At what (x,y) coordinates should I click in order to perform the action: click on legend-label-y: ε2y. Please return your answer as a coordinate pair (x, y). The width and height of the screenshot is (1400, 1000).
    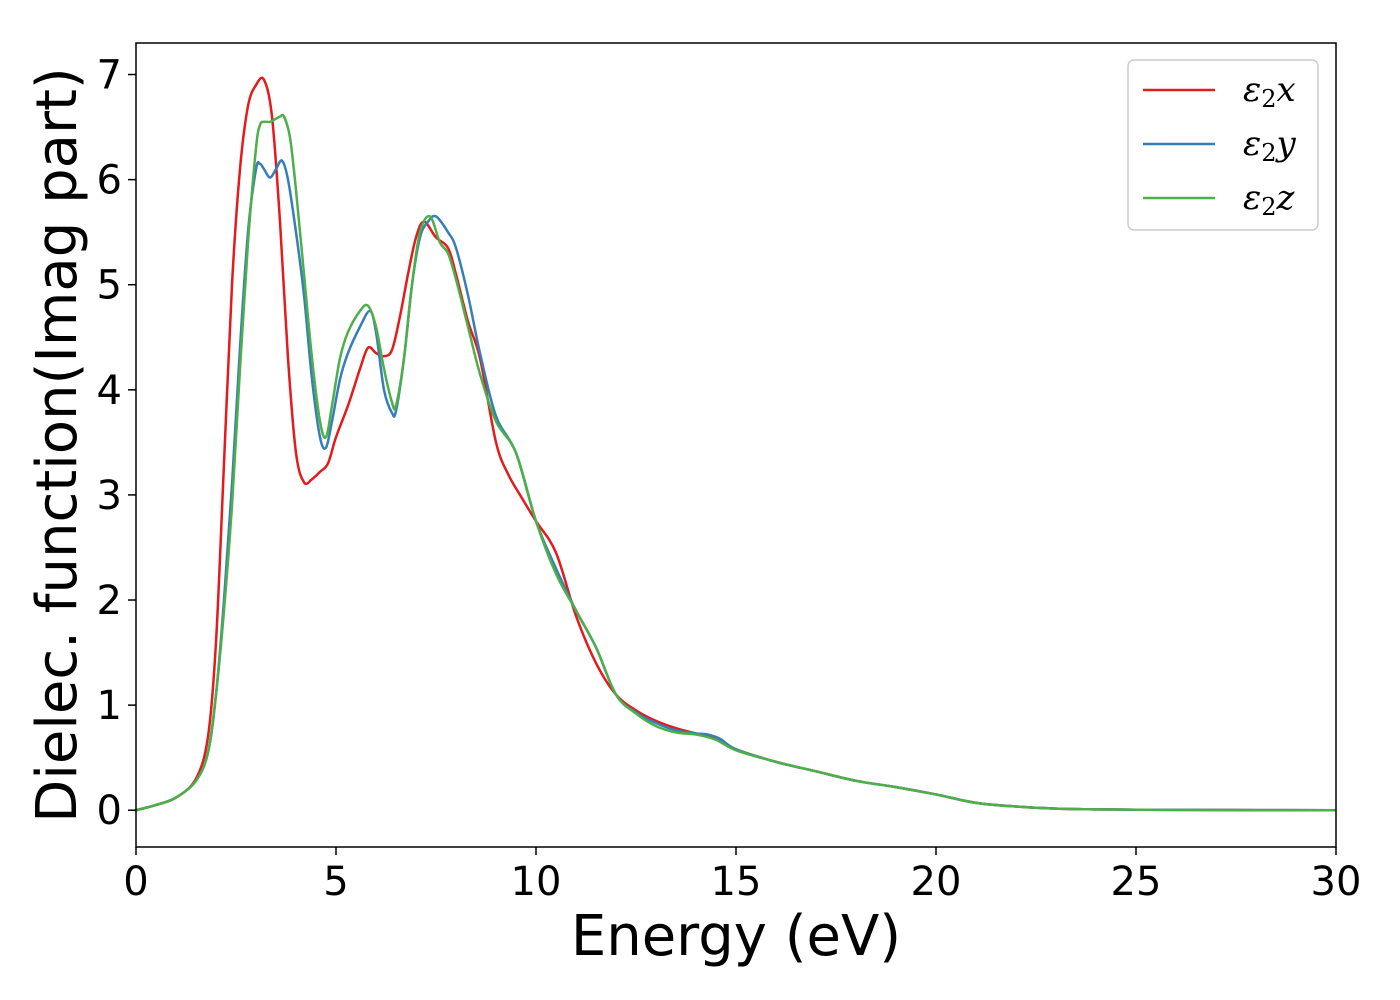
    Looking at the image, I should click on (1270, 145).